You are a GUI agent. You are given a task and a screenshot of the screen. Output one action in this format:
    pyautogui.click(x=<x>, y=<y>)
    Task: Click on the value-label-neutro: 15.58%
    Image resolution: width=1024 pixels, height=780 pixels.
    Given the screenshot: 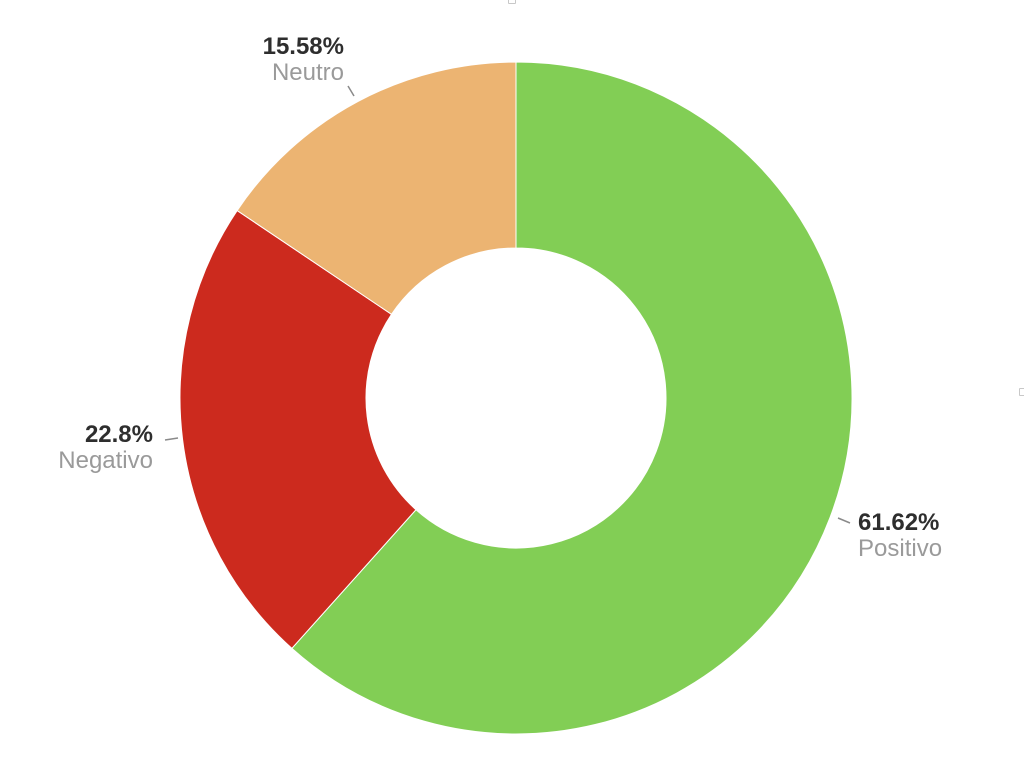 What is the action you would take?
    pyautogui.click(x=303, y=46)
    